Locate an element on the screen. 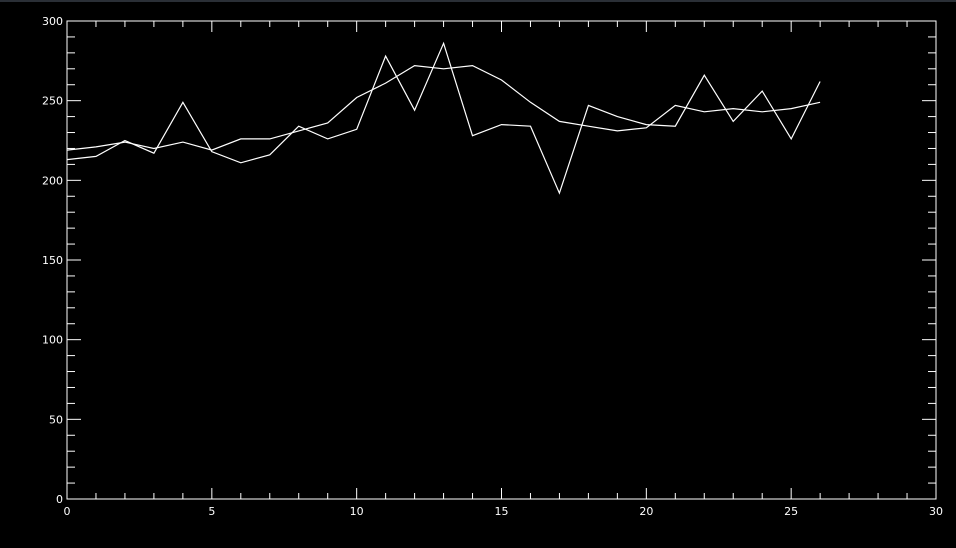 The image size is (956, 548). y-tick-label: 0 is located at coordinates (59, 499).